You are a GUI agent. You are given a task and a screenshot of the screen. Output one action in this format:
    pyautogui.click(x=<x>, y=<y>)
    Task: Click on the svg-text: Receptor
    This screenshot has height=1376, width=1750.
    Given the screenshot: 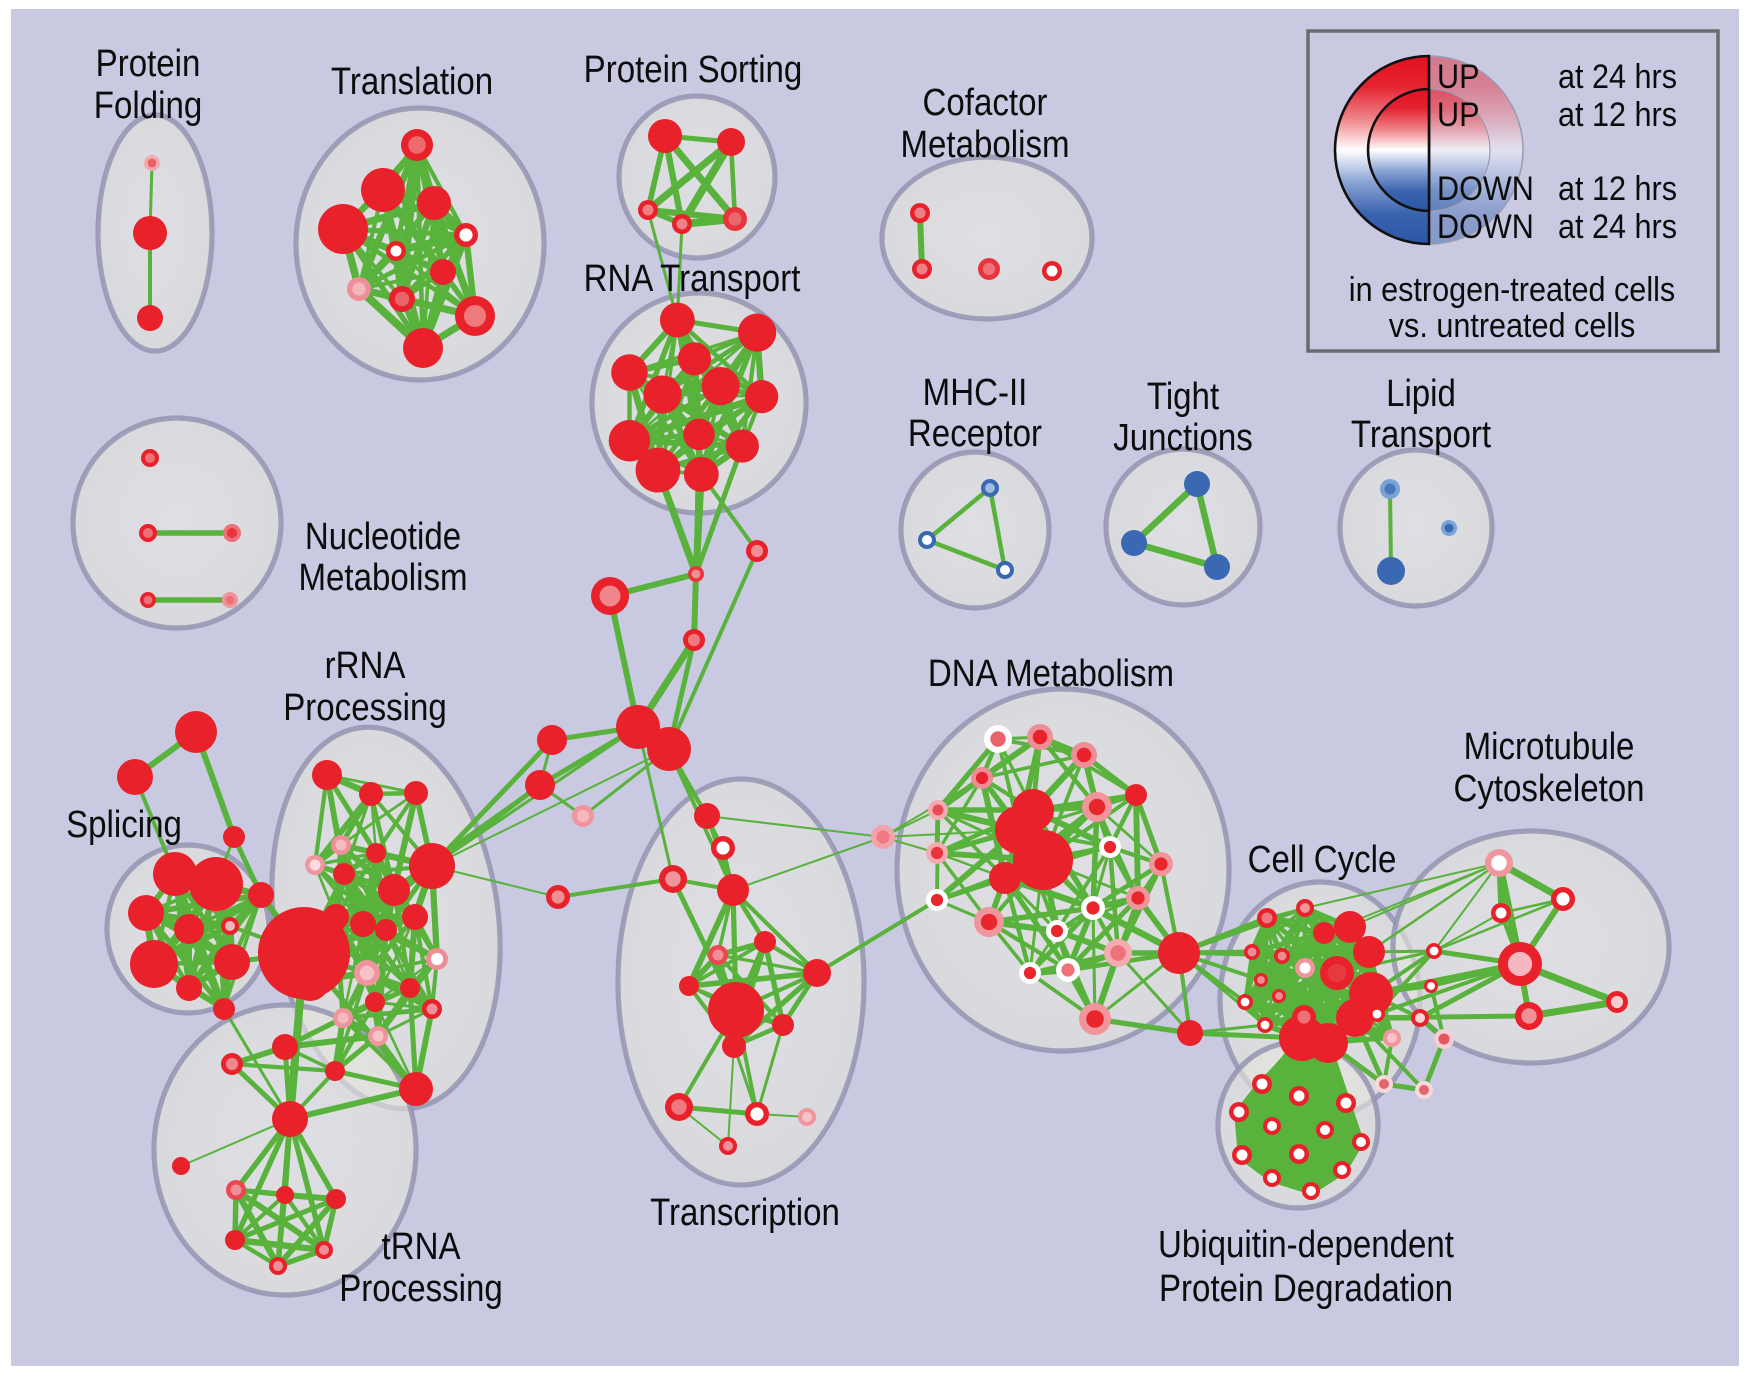 What is the action you would take?
    pyautogui.click(x=975, y=433)
    